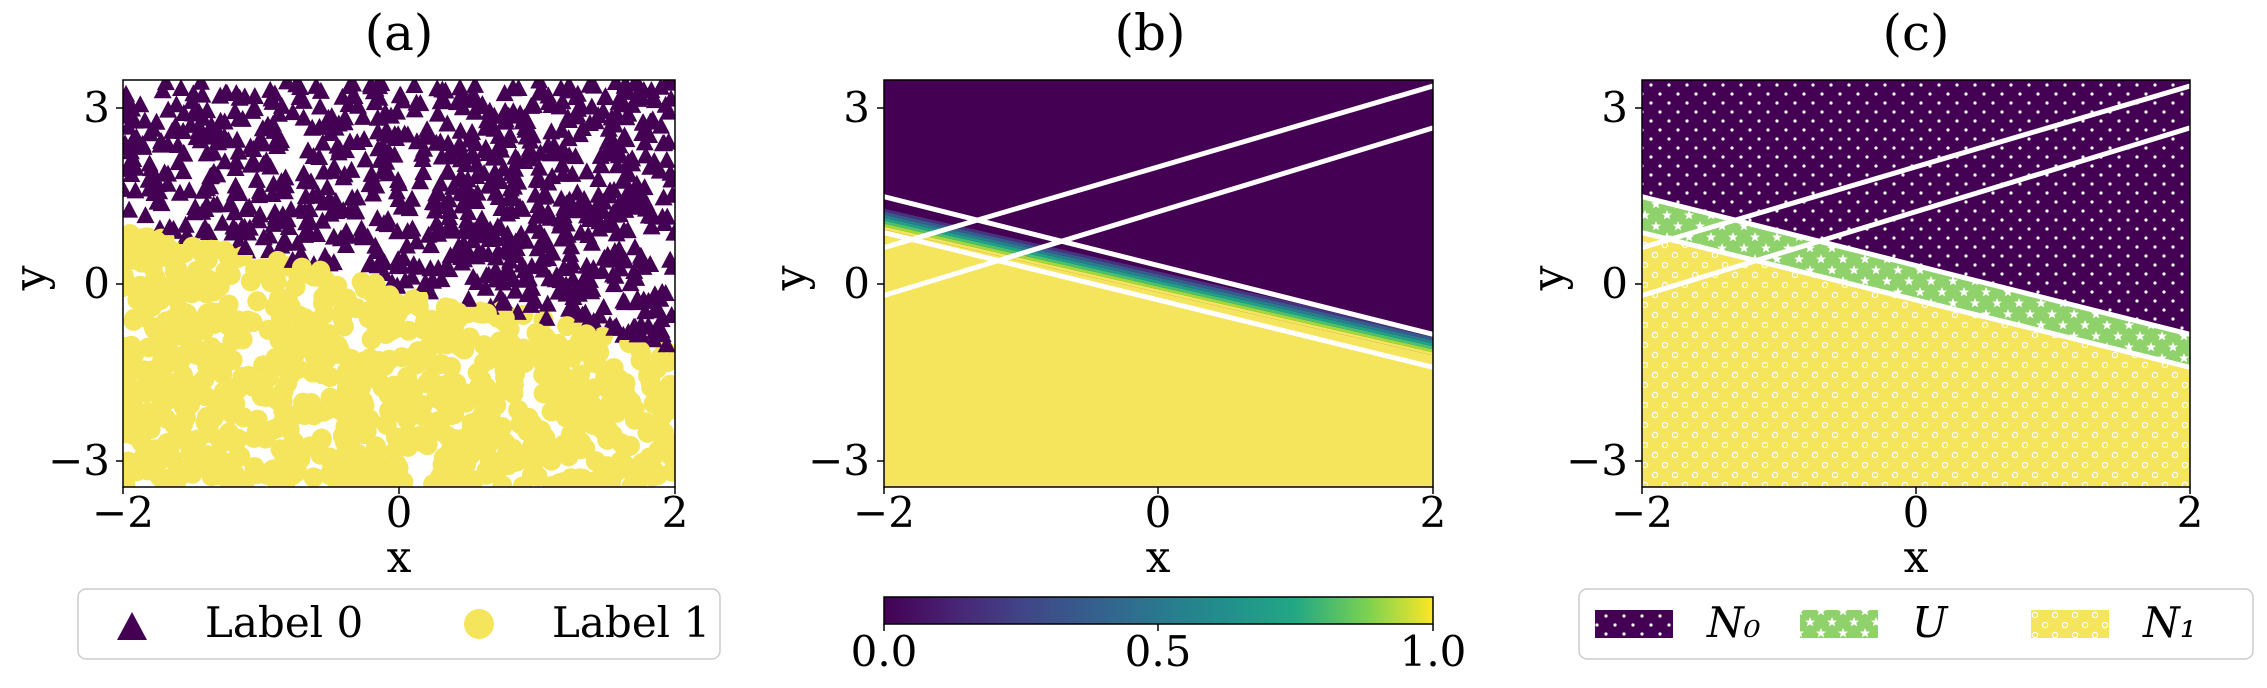 The width and height of the screenshot is (2267, 688). I want to click on panel-c-ytick-label: 3, so click(1614, 107).